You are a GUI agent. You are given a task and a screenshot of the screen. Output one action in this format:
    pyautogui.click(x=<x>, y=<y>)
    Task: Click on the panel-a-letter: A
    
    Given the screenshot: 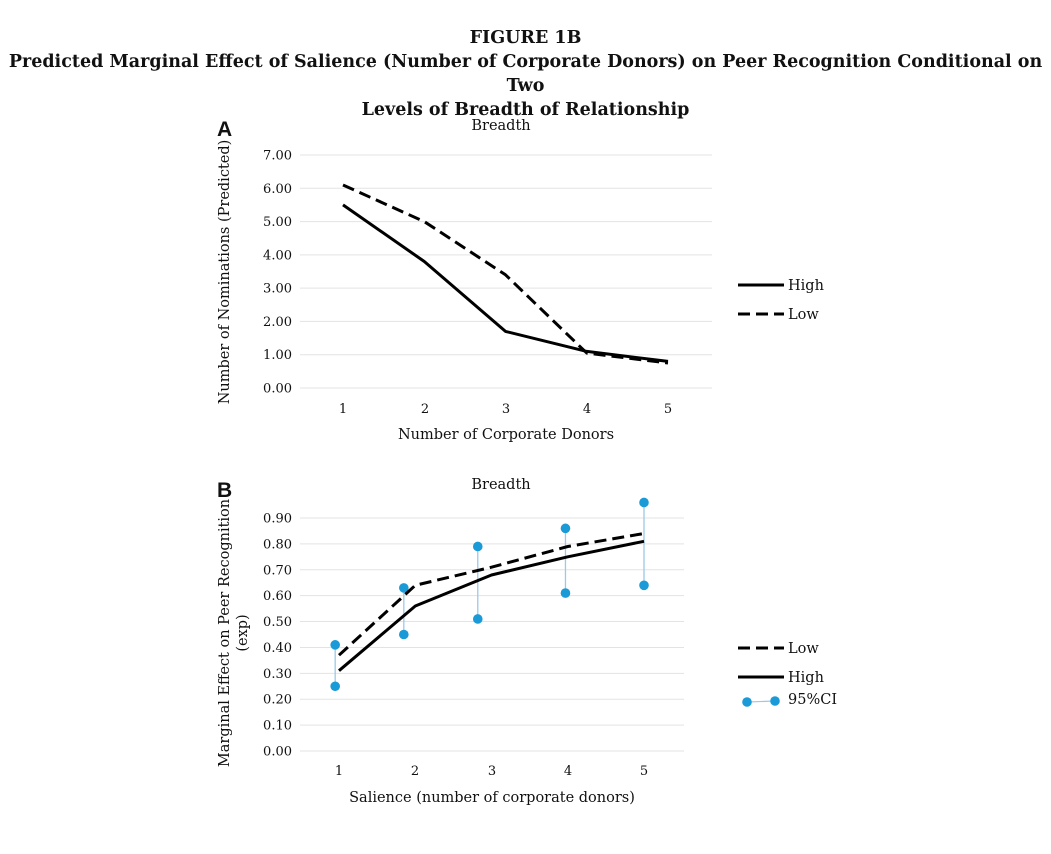 What is the action you would take?
    pyautogui.click(x=224, y=129)
    